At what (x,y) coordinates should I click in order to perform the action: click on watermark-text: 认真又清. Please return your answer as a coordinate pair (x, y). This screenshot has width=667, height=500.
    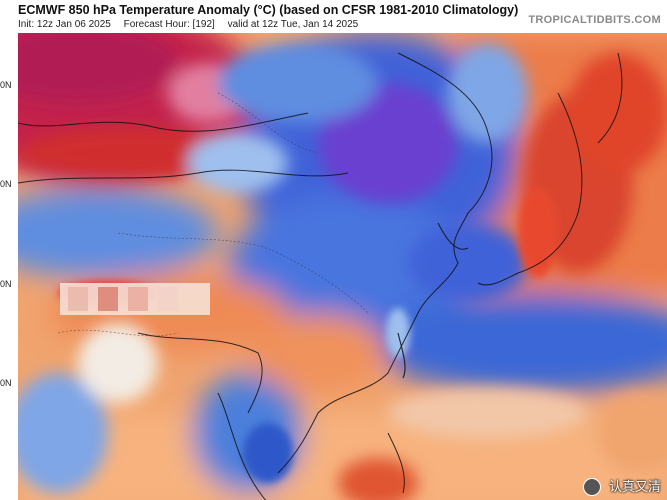
    Looking at the image, I should click on (634, 487).